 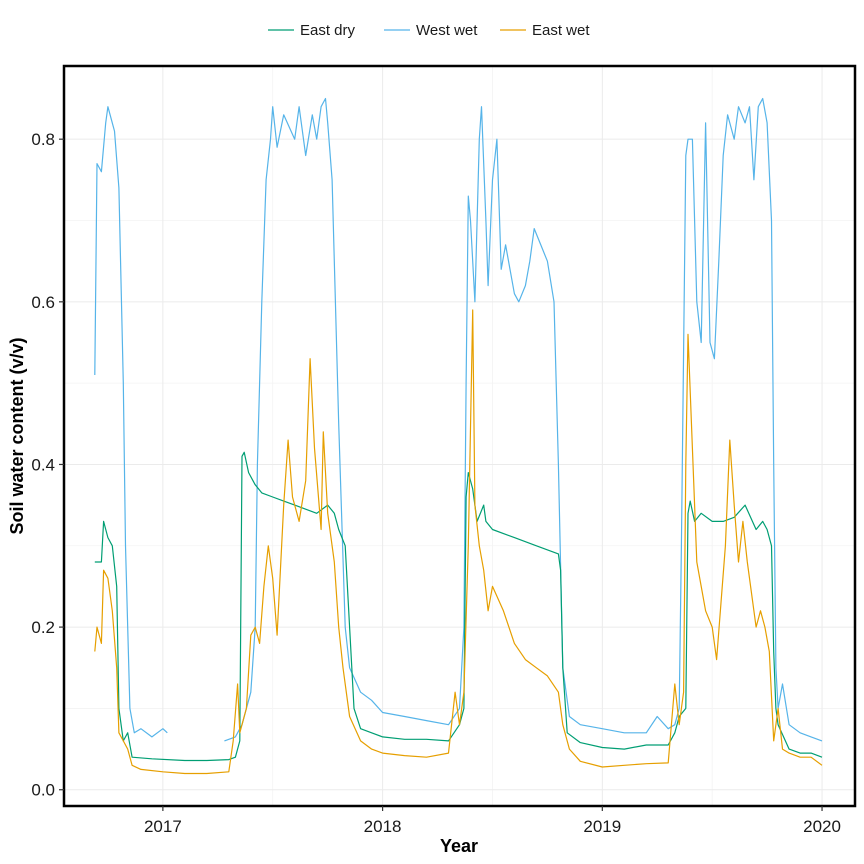 I want to click on x-tick-label: 2020, so click(x=822, y=826).